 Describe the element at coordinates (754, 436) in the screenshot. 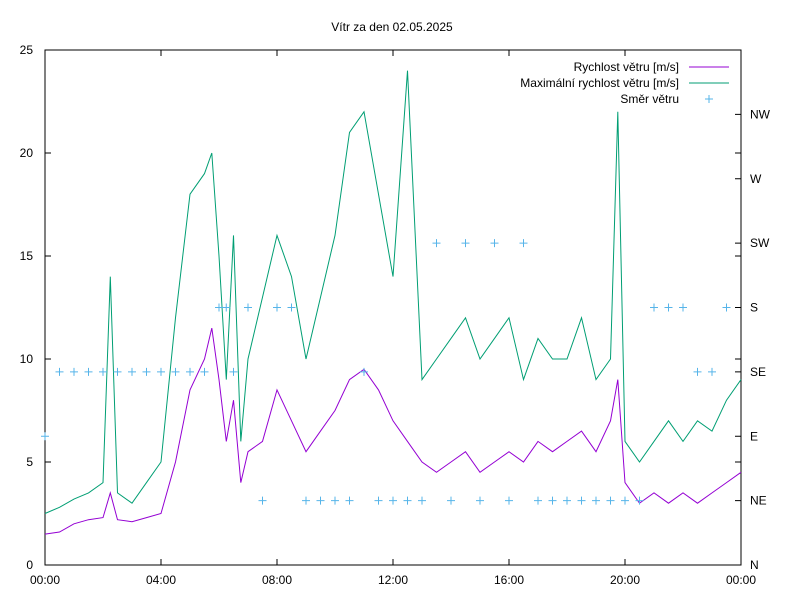

I see `y2-tick-label-2: E` at that location.